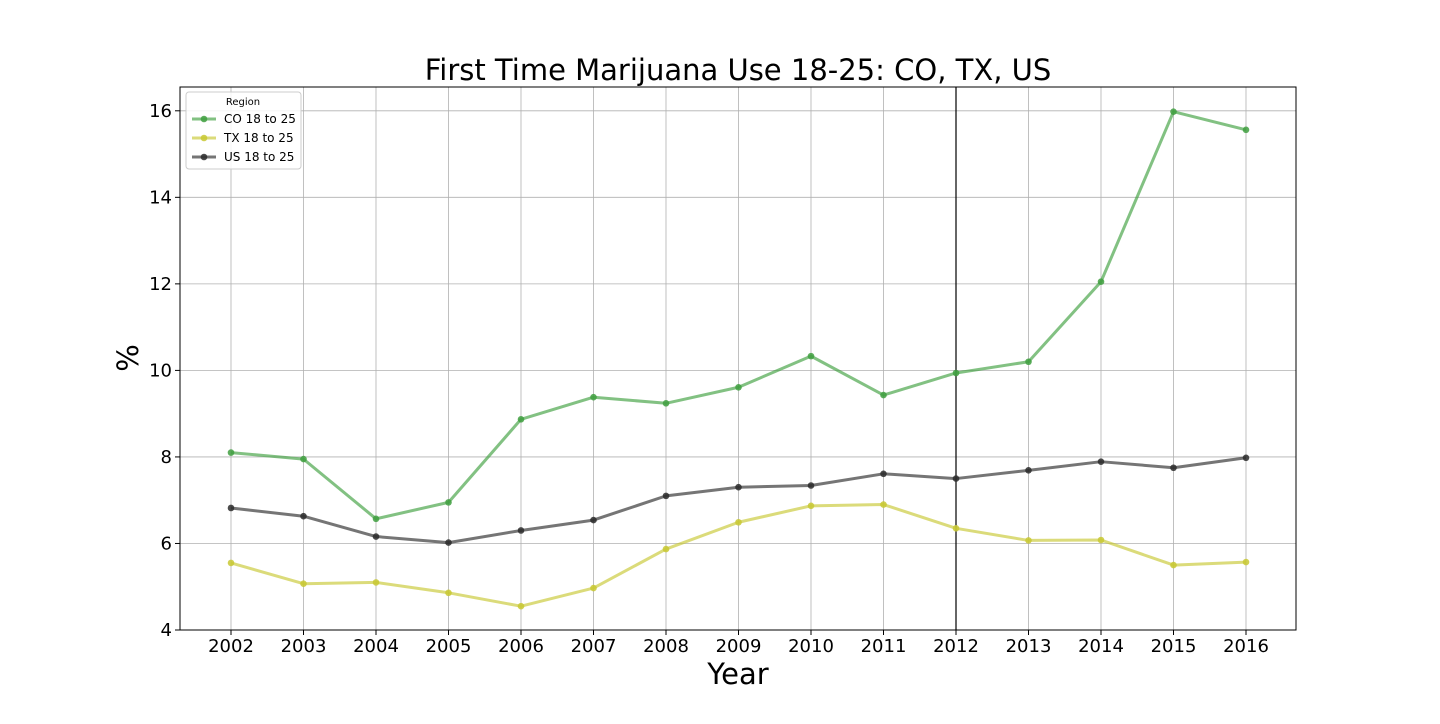 The image size is (1440, 724). I want to click on x-tick-label: 2005, so click(449, 646).